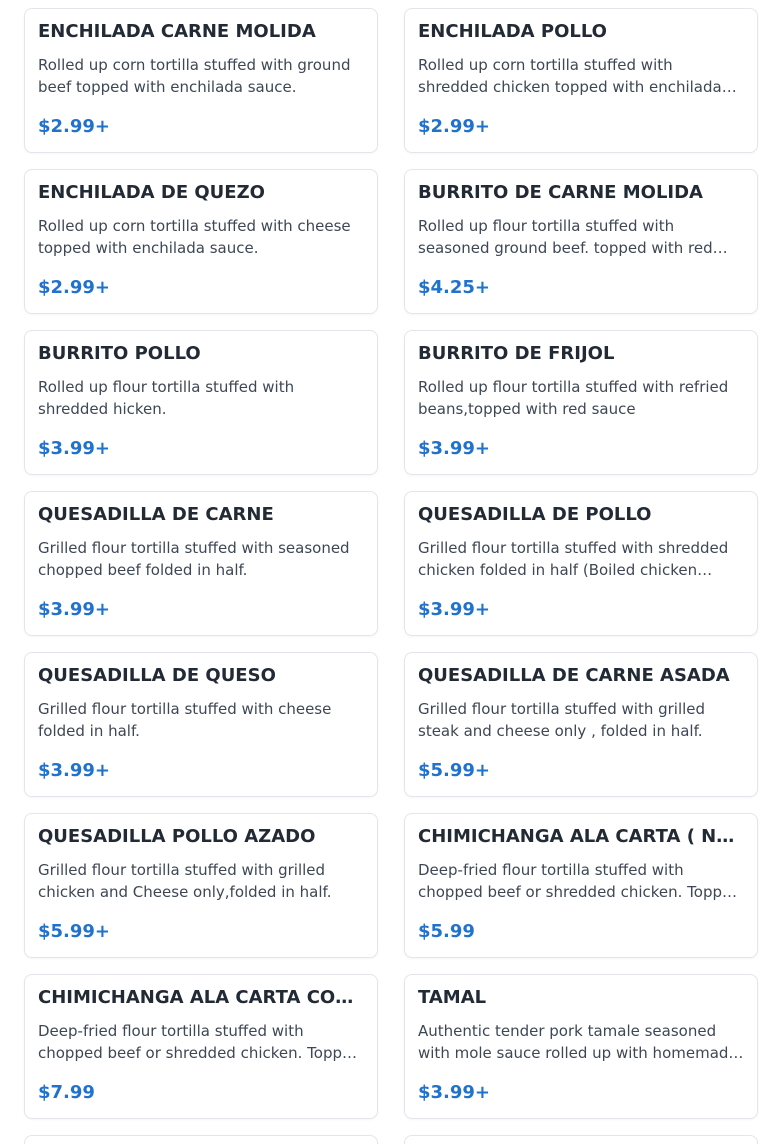 Image resolution: width=782 pixels, height=1144 pixels. Describe the element at coordinates (66, 1092) in the screenshot. I see `menu-item-price: $7.99` at that location.